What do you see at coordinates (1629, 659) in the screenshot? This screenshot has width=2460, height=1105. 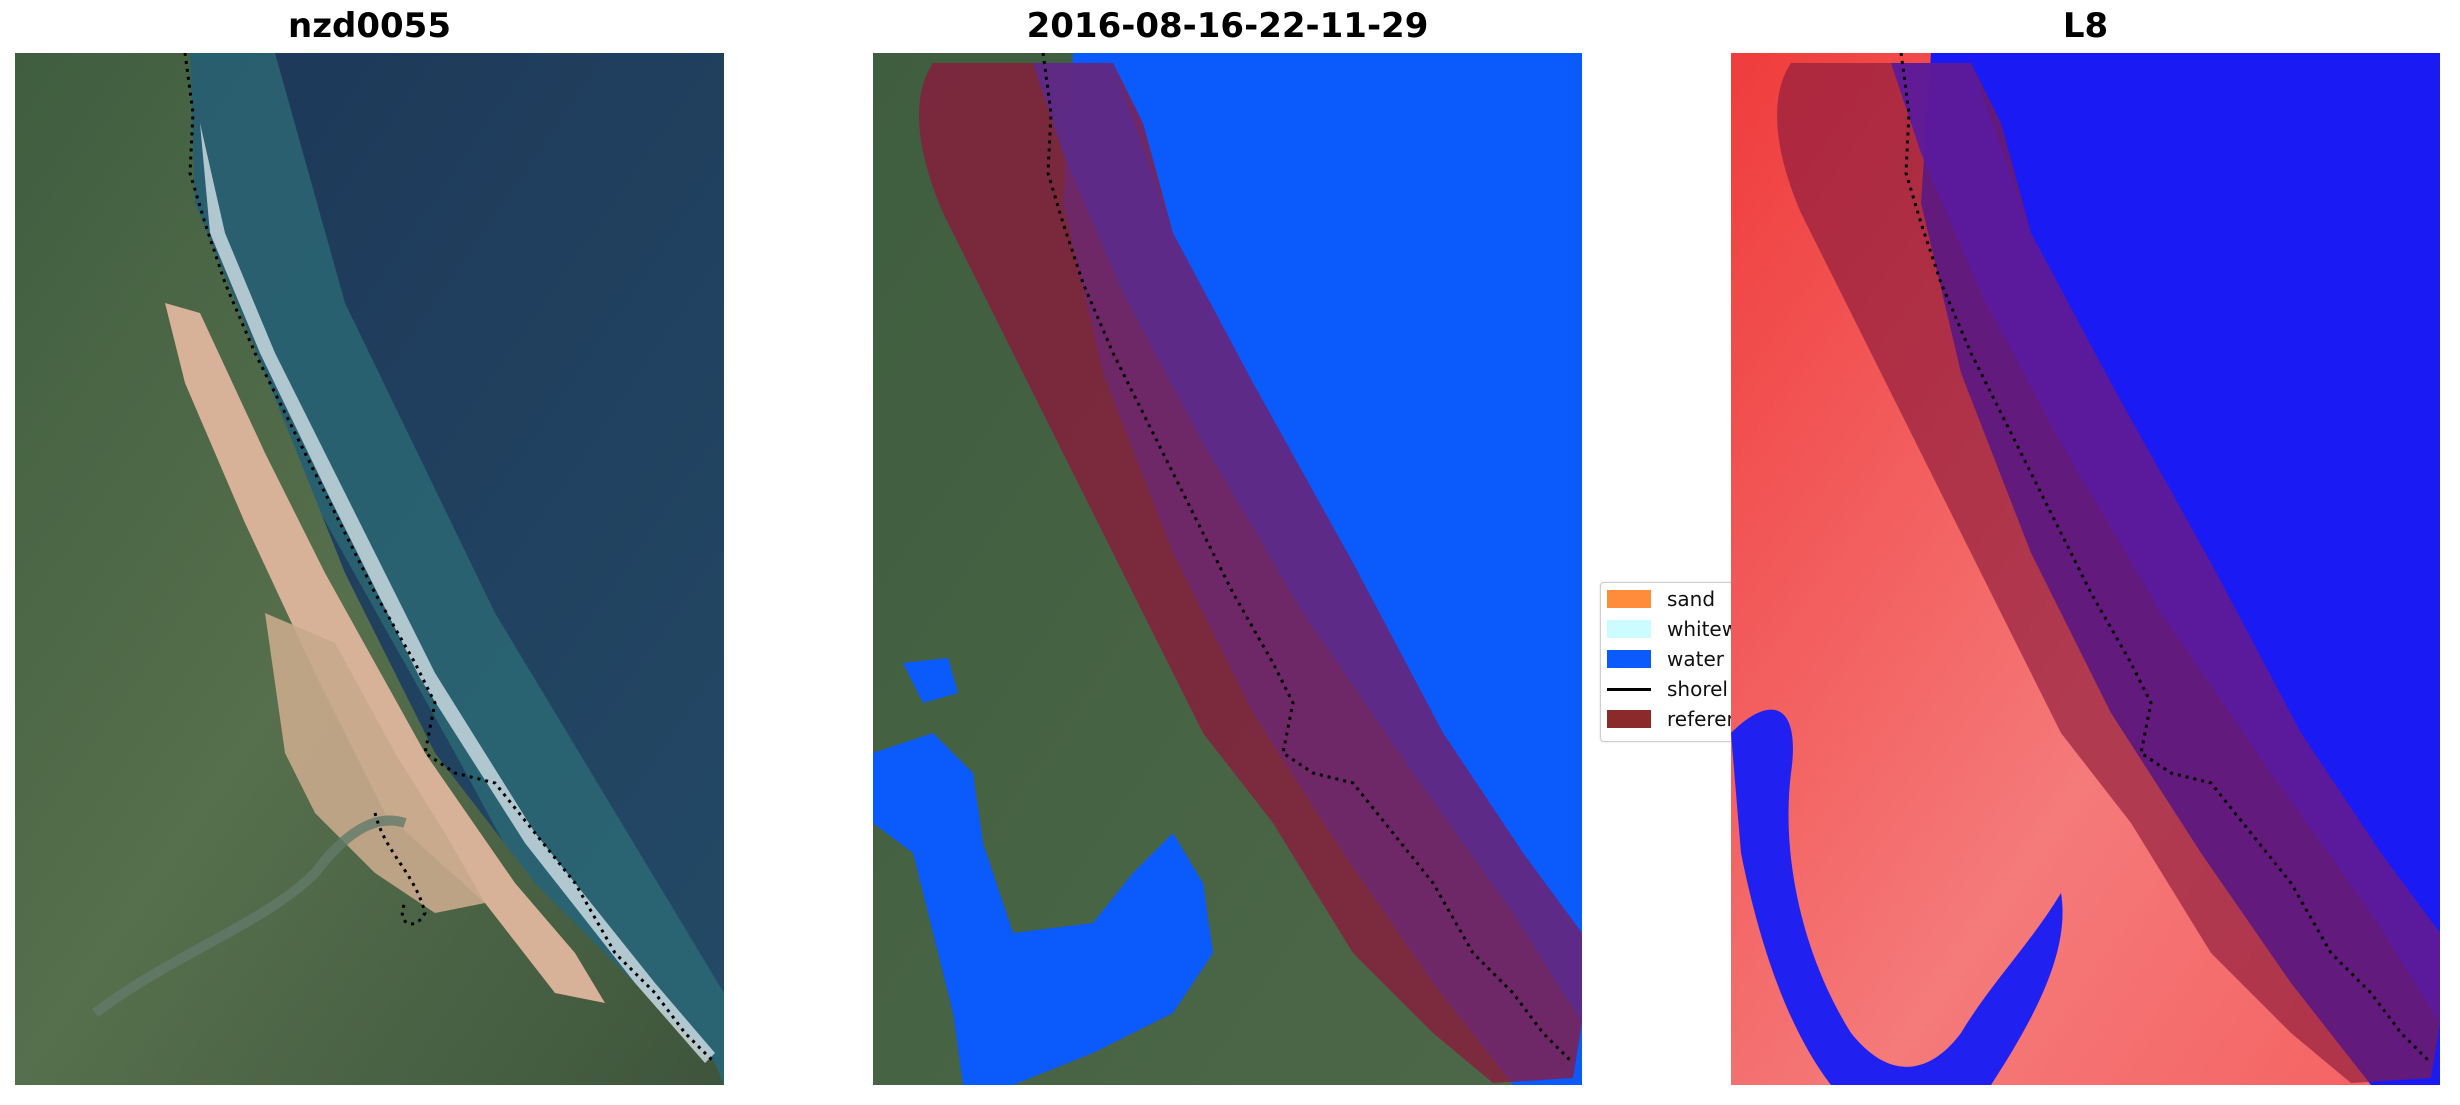 I see `water-swatch` at bounding box center [1629, 659].